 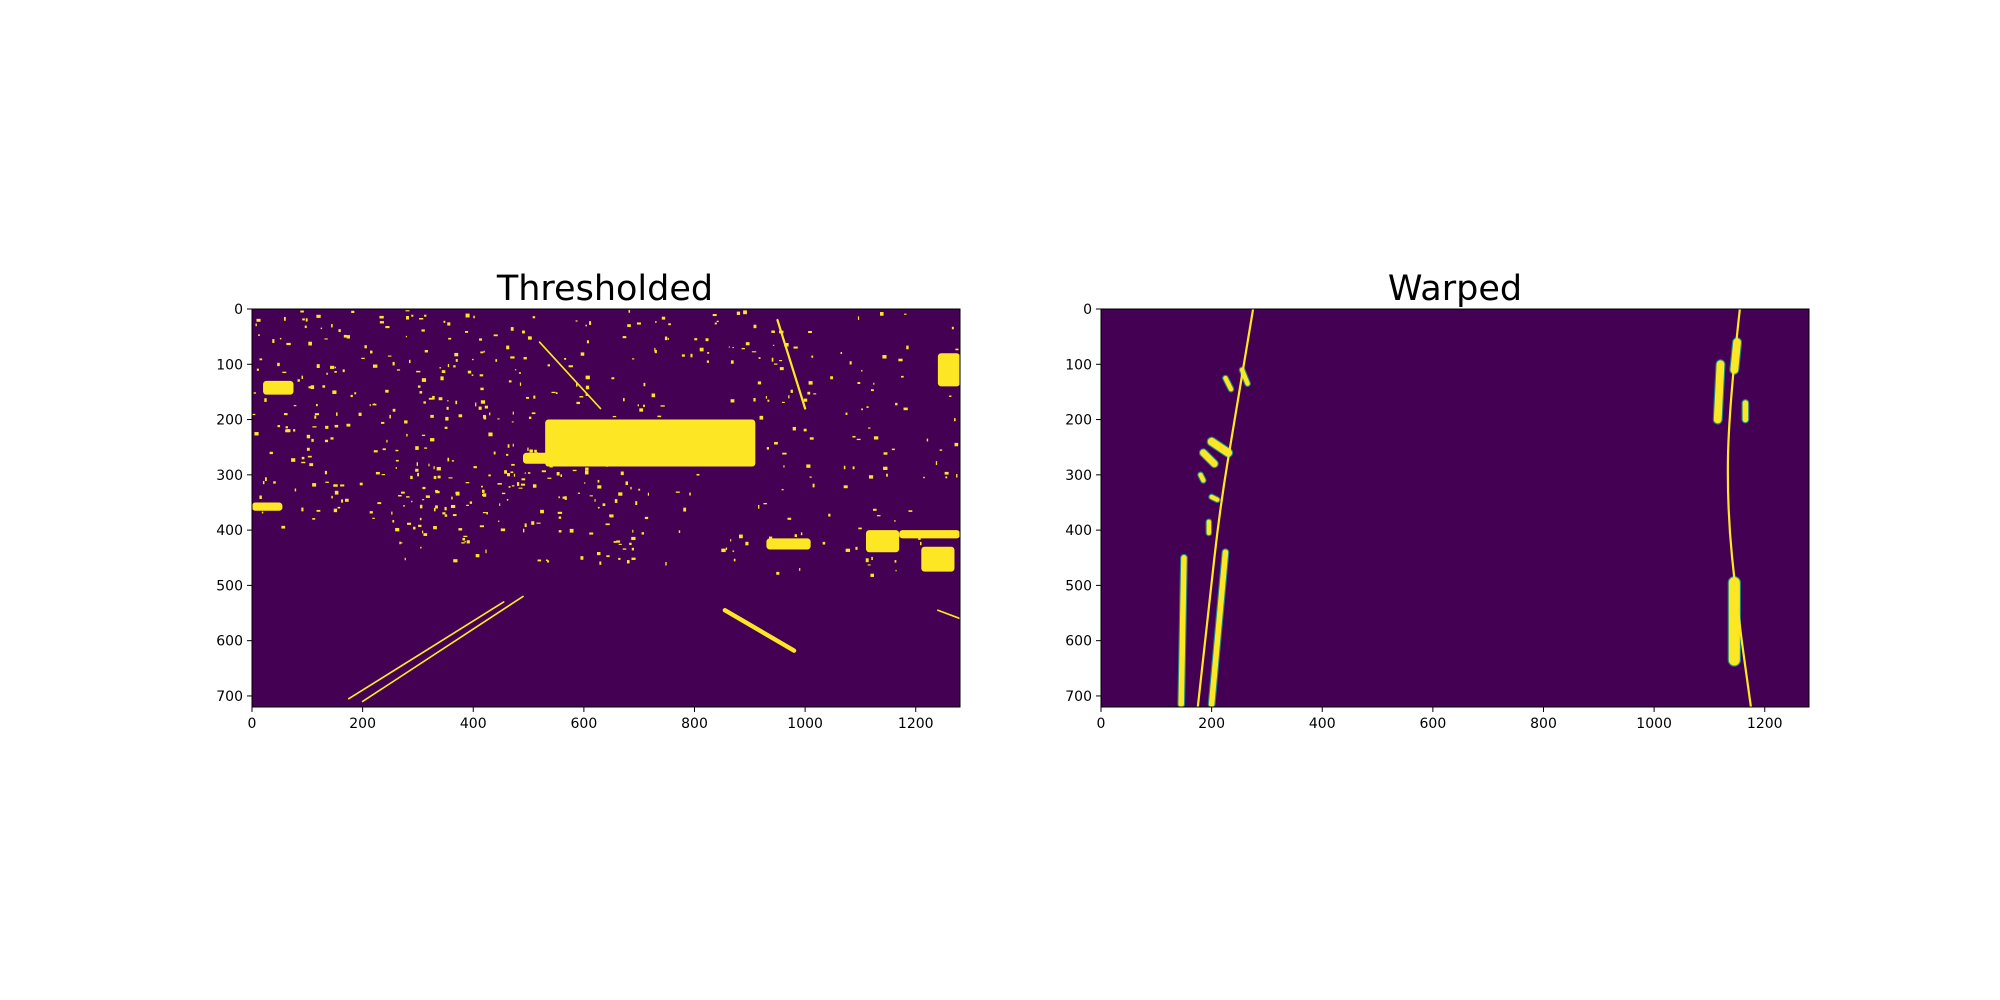 What do you see at coordinates (1455, 508) in the screenshot?
I see `warped-background` at bounding box center [1455, 508].